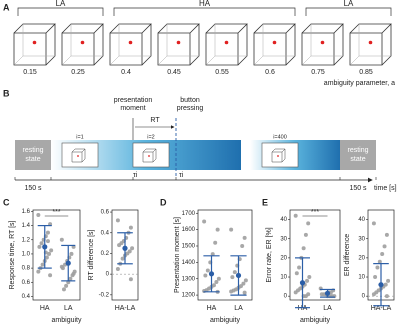  I want to click on group-label: LA, so click(61, 4).